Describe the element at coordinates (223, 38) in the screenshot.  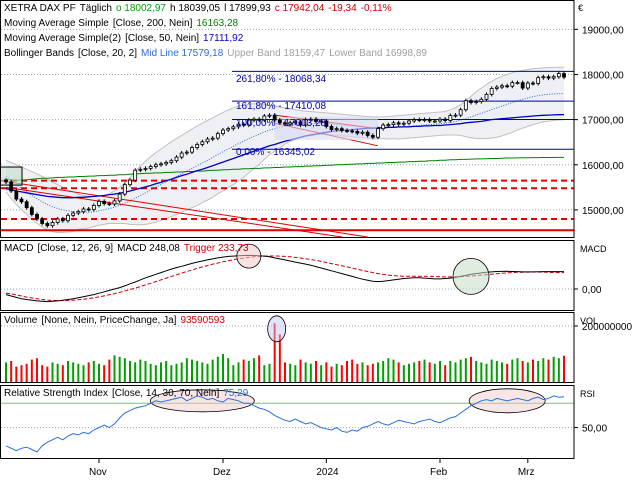
I see `ma50-value: 17111,92` at that location.